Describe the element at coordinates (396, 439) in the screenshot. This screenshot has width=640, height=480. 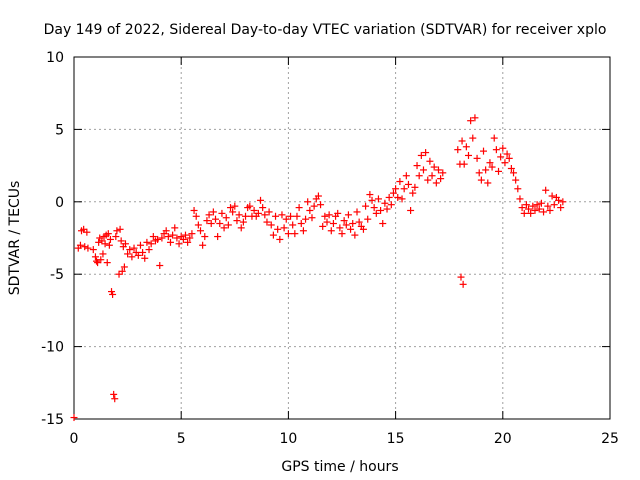
I see `x-tick-label: 15` at that location.